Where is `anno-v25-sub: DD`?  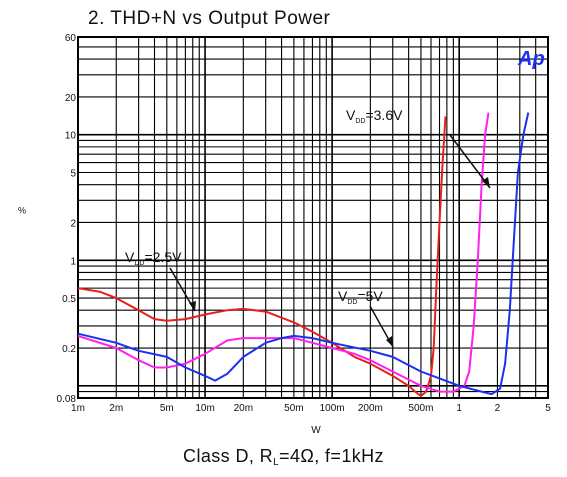
anno-v25-sub: DD is located at coordinates (139, 263).